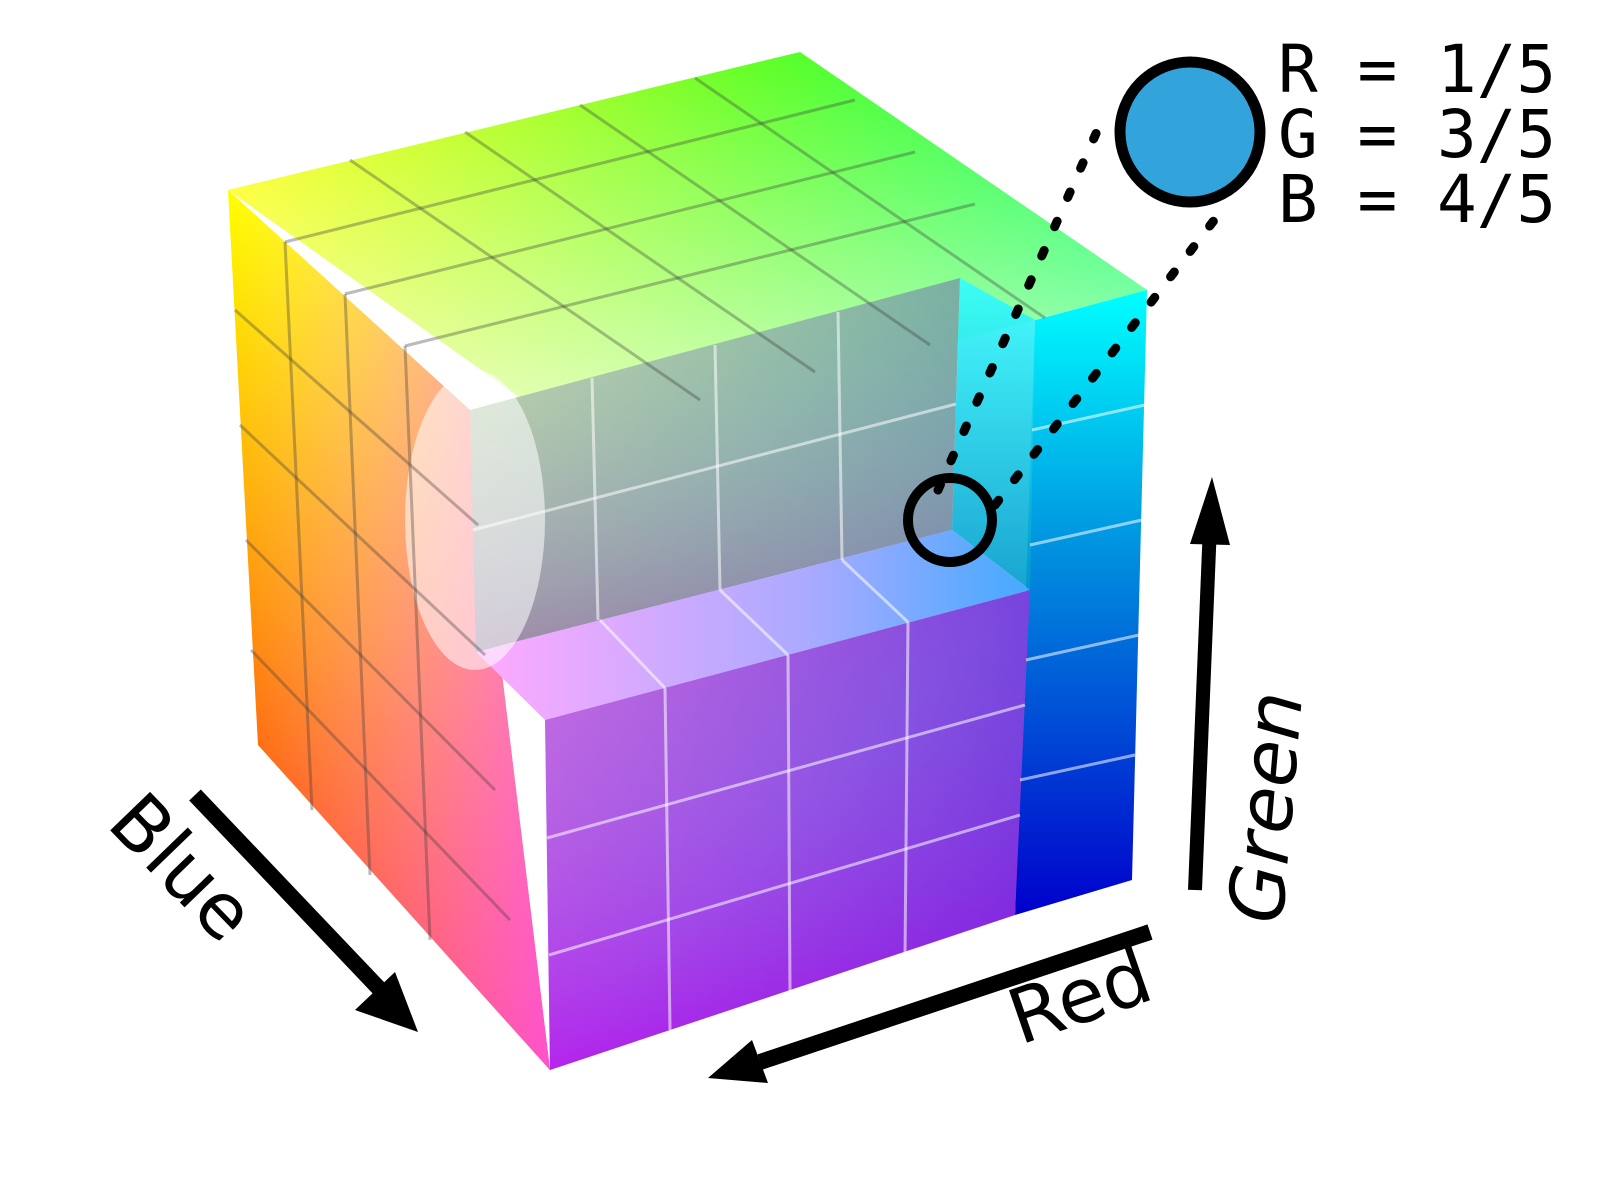  I want to click on right-face-grid, so click(1082, 592).